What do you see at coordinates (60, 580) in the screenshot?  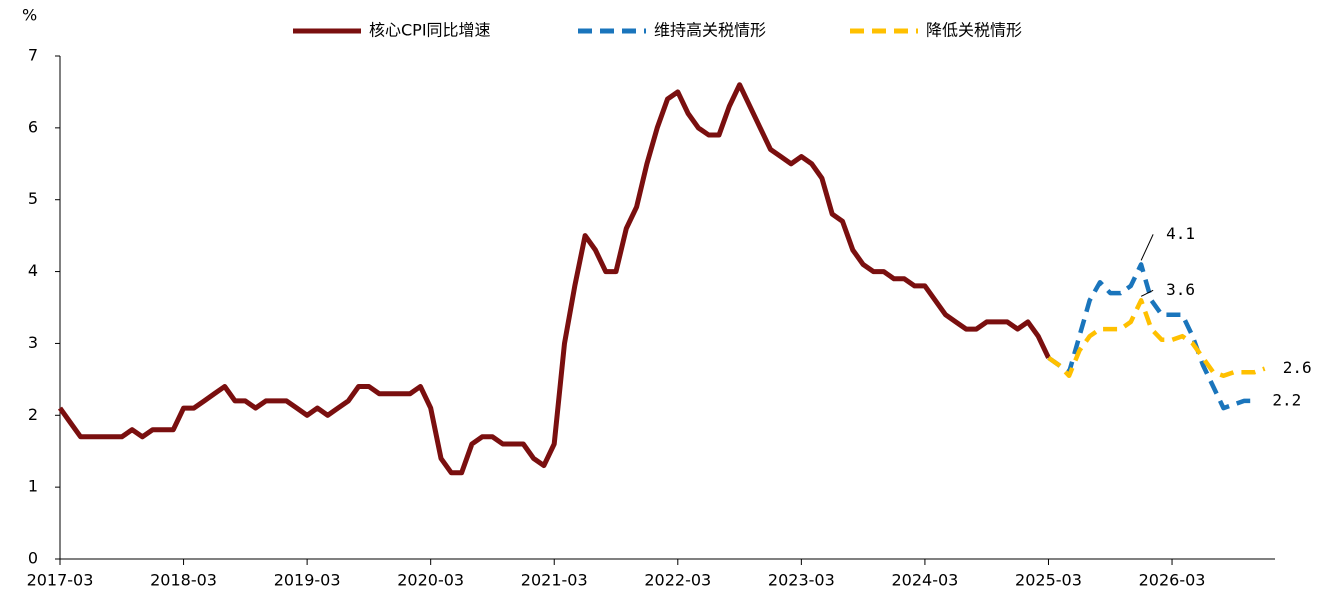 I see `x-tick-label: 2017-03` at bounding box center [60, 580].